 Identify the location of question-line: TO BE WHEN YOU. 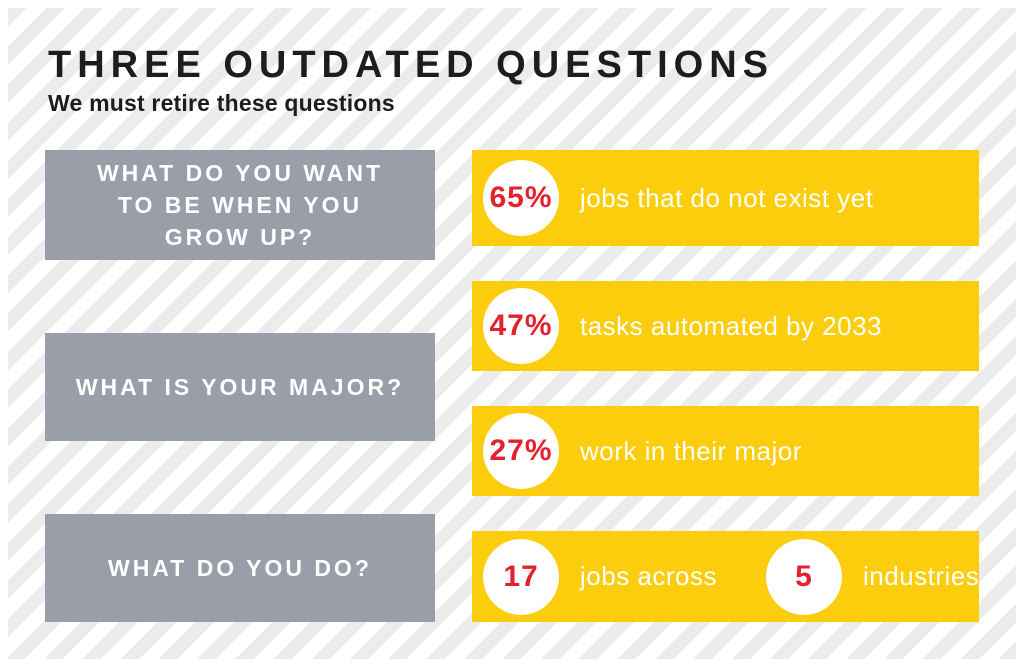
(240, 205).